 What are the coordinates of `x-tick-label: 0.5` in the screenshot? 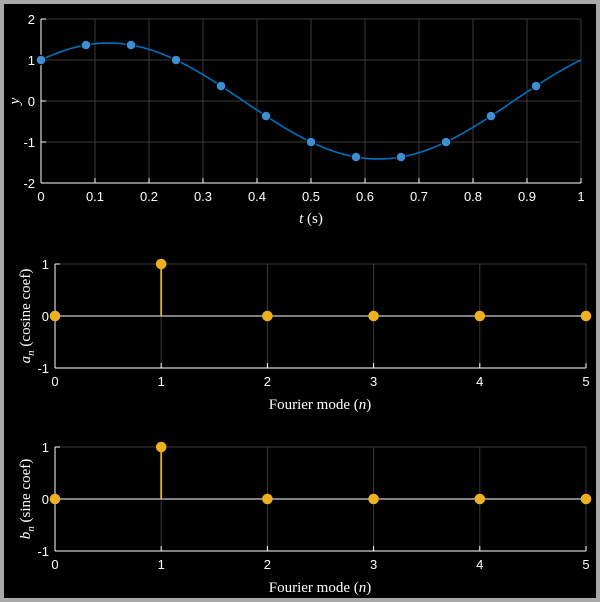 It's located at (311, 196).